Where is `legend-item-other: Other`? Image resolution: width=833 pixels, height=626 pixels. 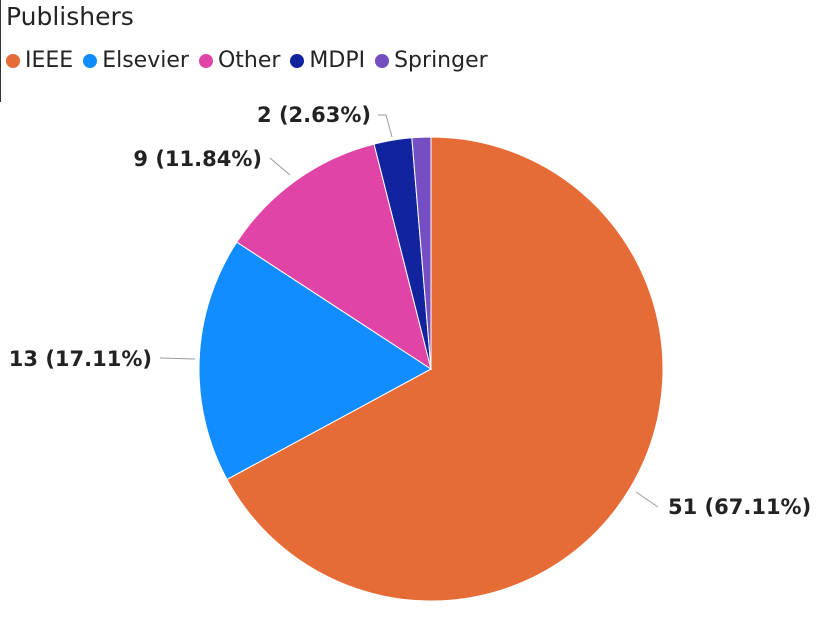 legend-item-other: Other is located at coordinates (239, 60).